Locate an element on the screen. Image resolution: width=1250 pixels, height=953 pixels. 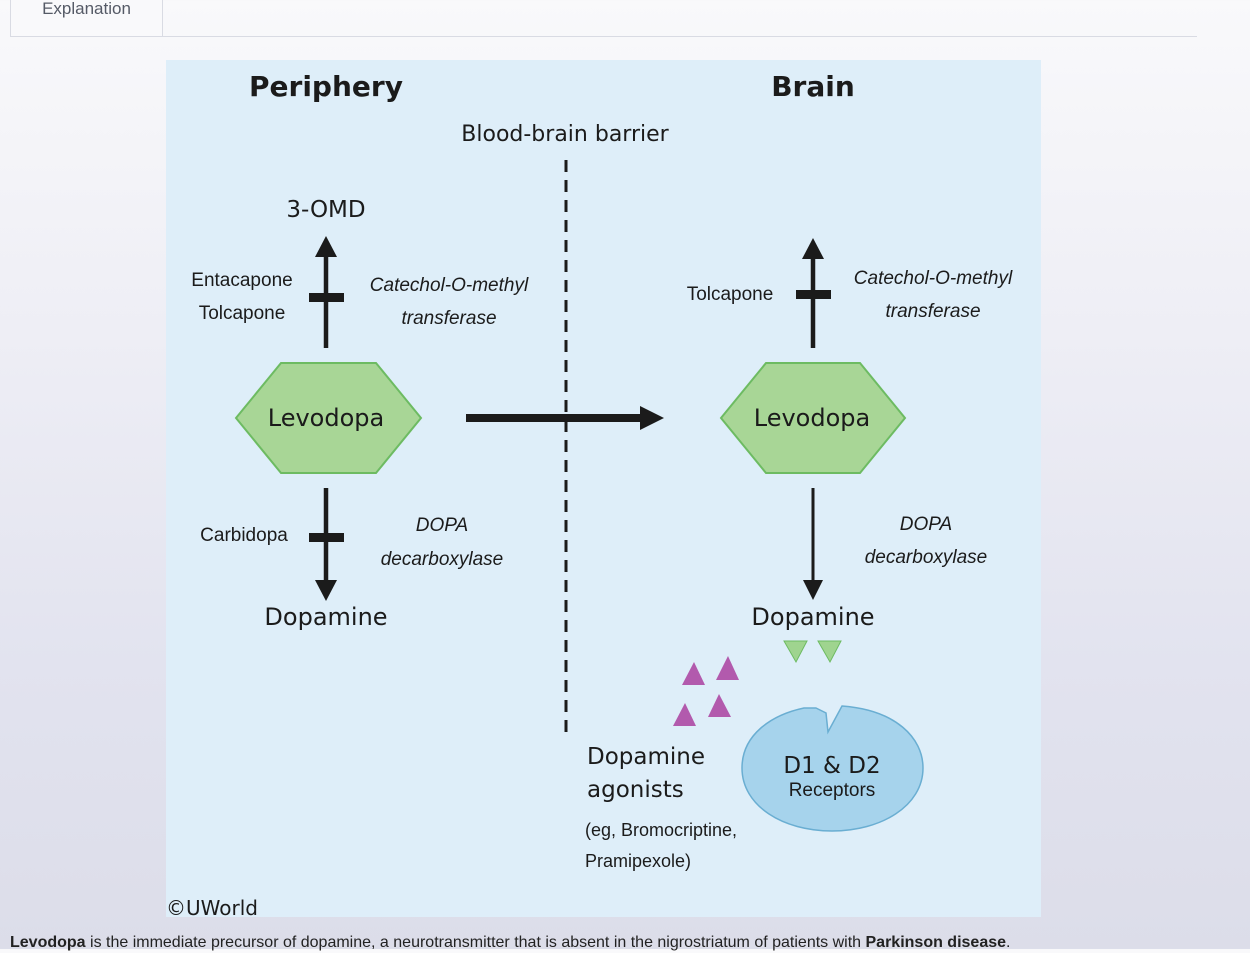
omd-label: 3-OMD is located at coordinates (325, 210).